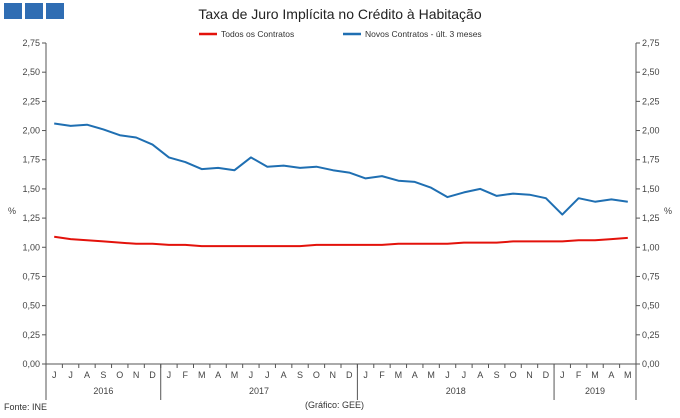  What do you see at coordinates (31, 306) in the screenshot?
I see `y-tick-label-left: 0,50` at bounding box center [31, 306].